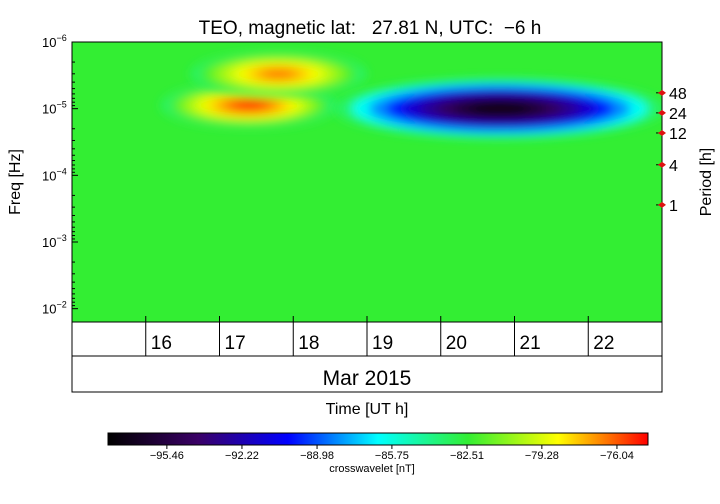 Image resolution: width=720 pixels, height=504 pixels. Describe the element at coordinates (378, 439) in the screenshot. I see `colorbar` at that location.